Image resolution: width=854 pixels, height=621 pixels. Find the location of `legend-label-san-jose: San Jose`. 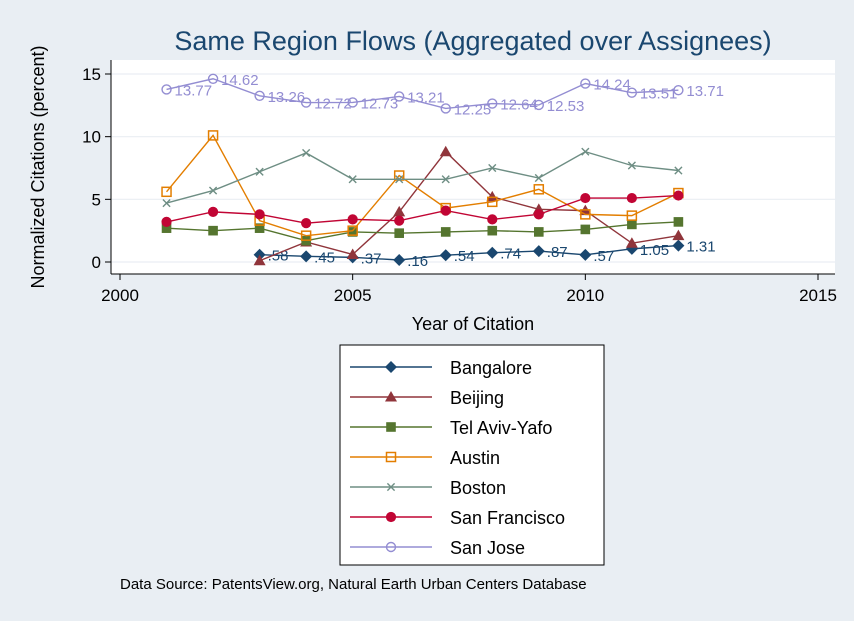

legend-label-san-jose: San Jose is located at coordinates (487, 548).